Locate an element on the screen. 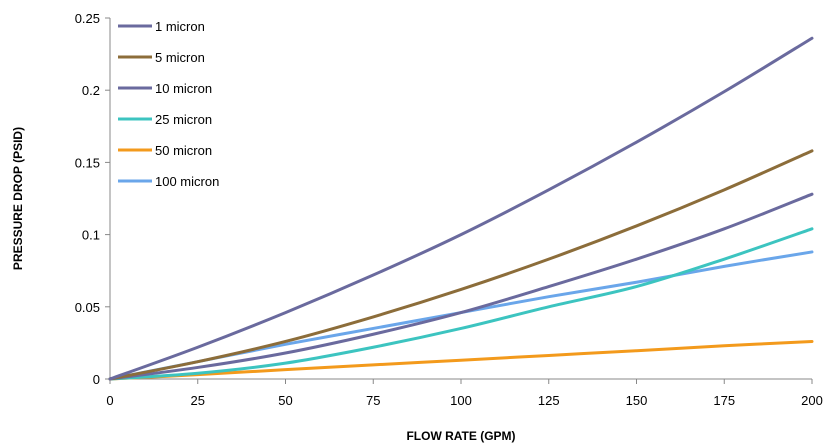  x-axis-title: FLOW RATE (GPM) is located at coordinates (460, 436).